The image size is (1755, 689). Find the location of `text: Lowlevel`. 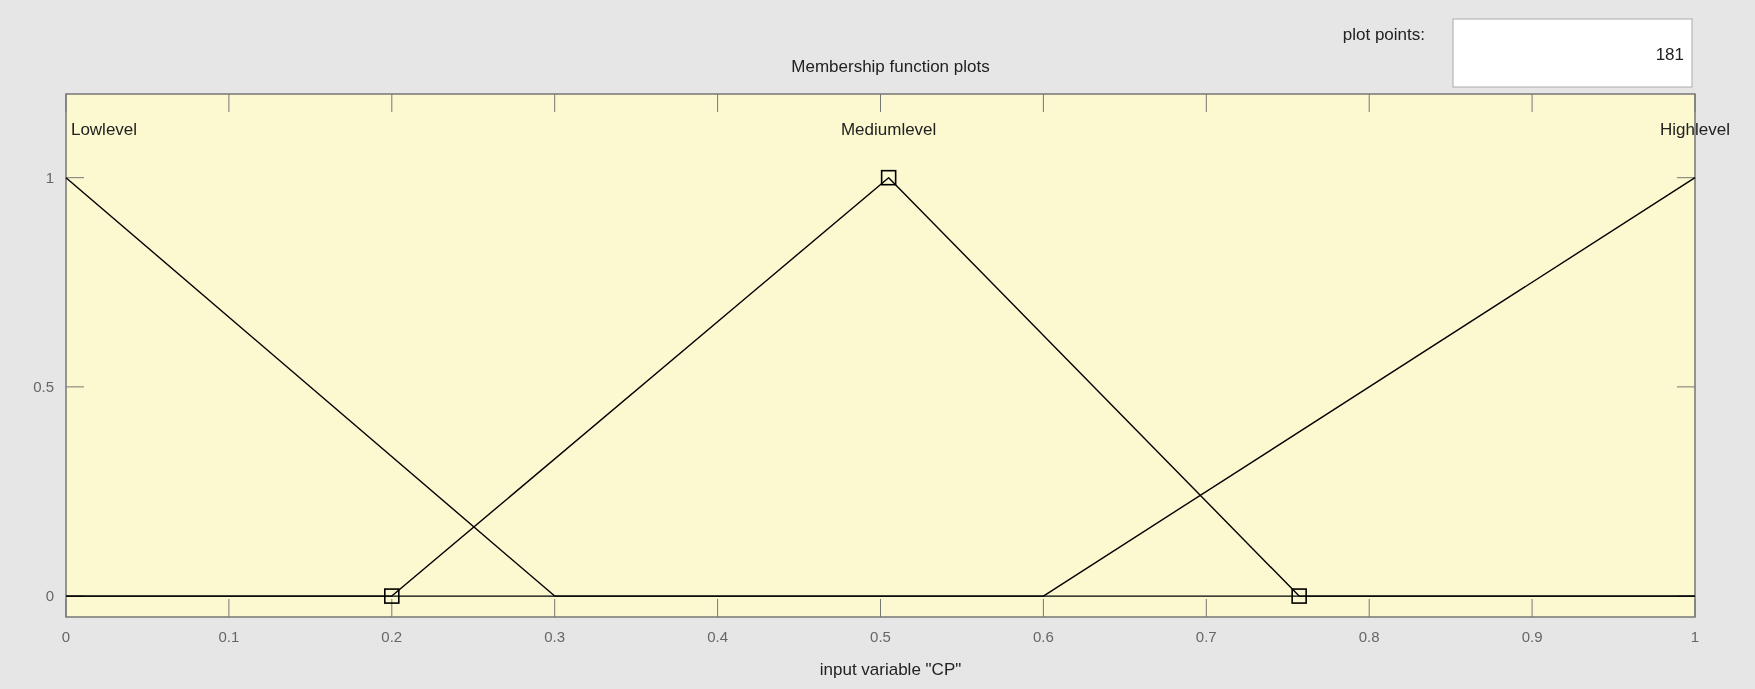

text: Lowlevel is located at coordinates (104, 129).